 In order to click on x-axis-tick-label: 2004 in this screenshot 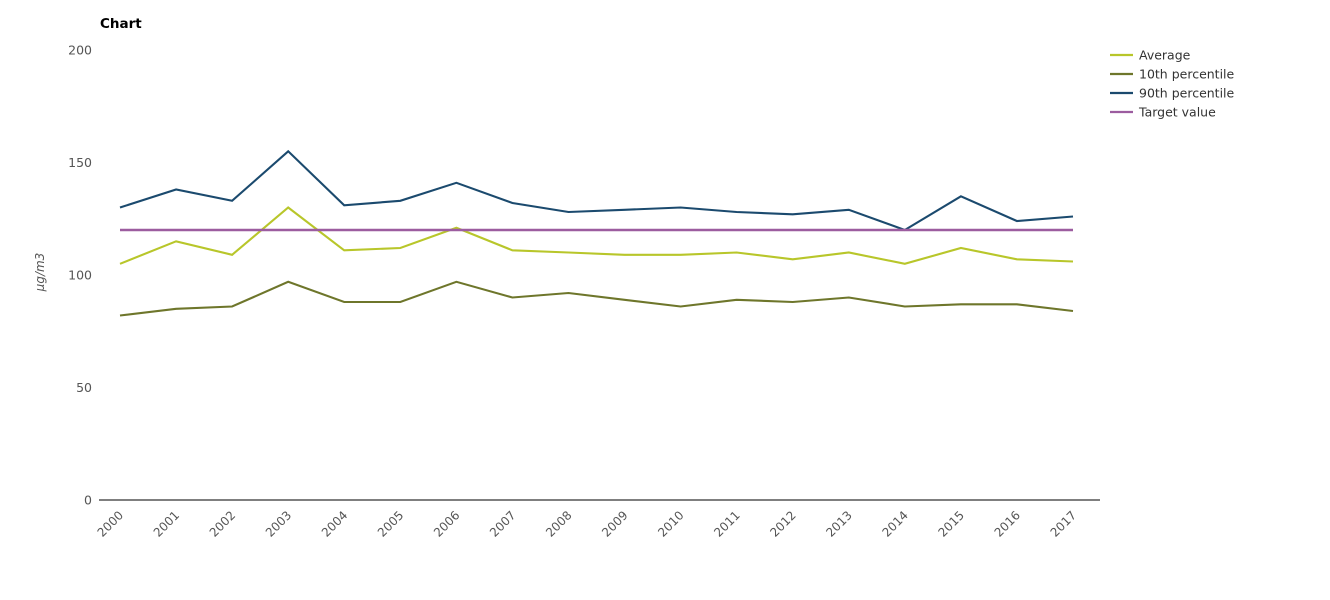, I will do `click(334, 523)`.